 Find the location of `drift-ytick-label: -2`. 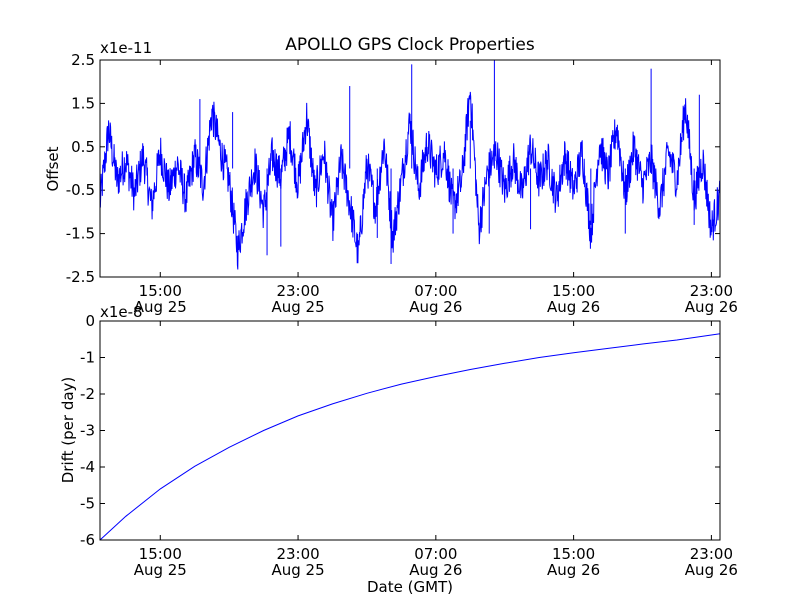

drift-ytick-label: -2 is located at coordinates (87, 394).